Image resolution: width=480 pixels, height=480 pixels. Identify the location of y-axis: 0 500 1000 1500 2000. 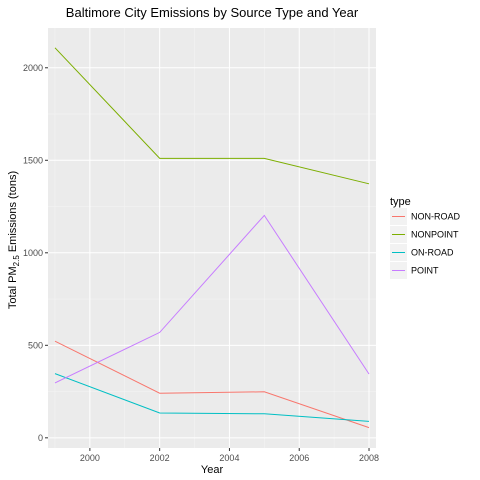
(35, 253).